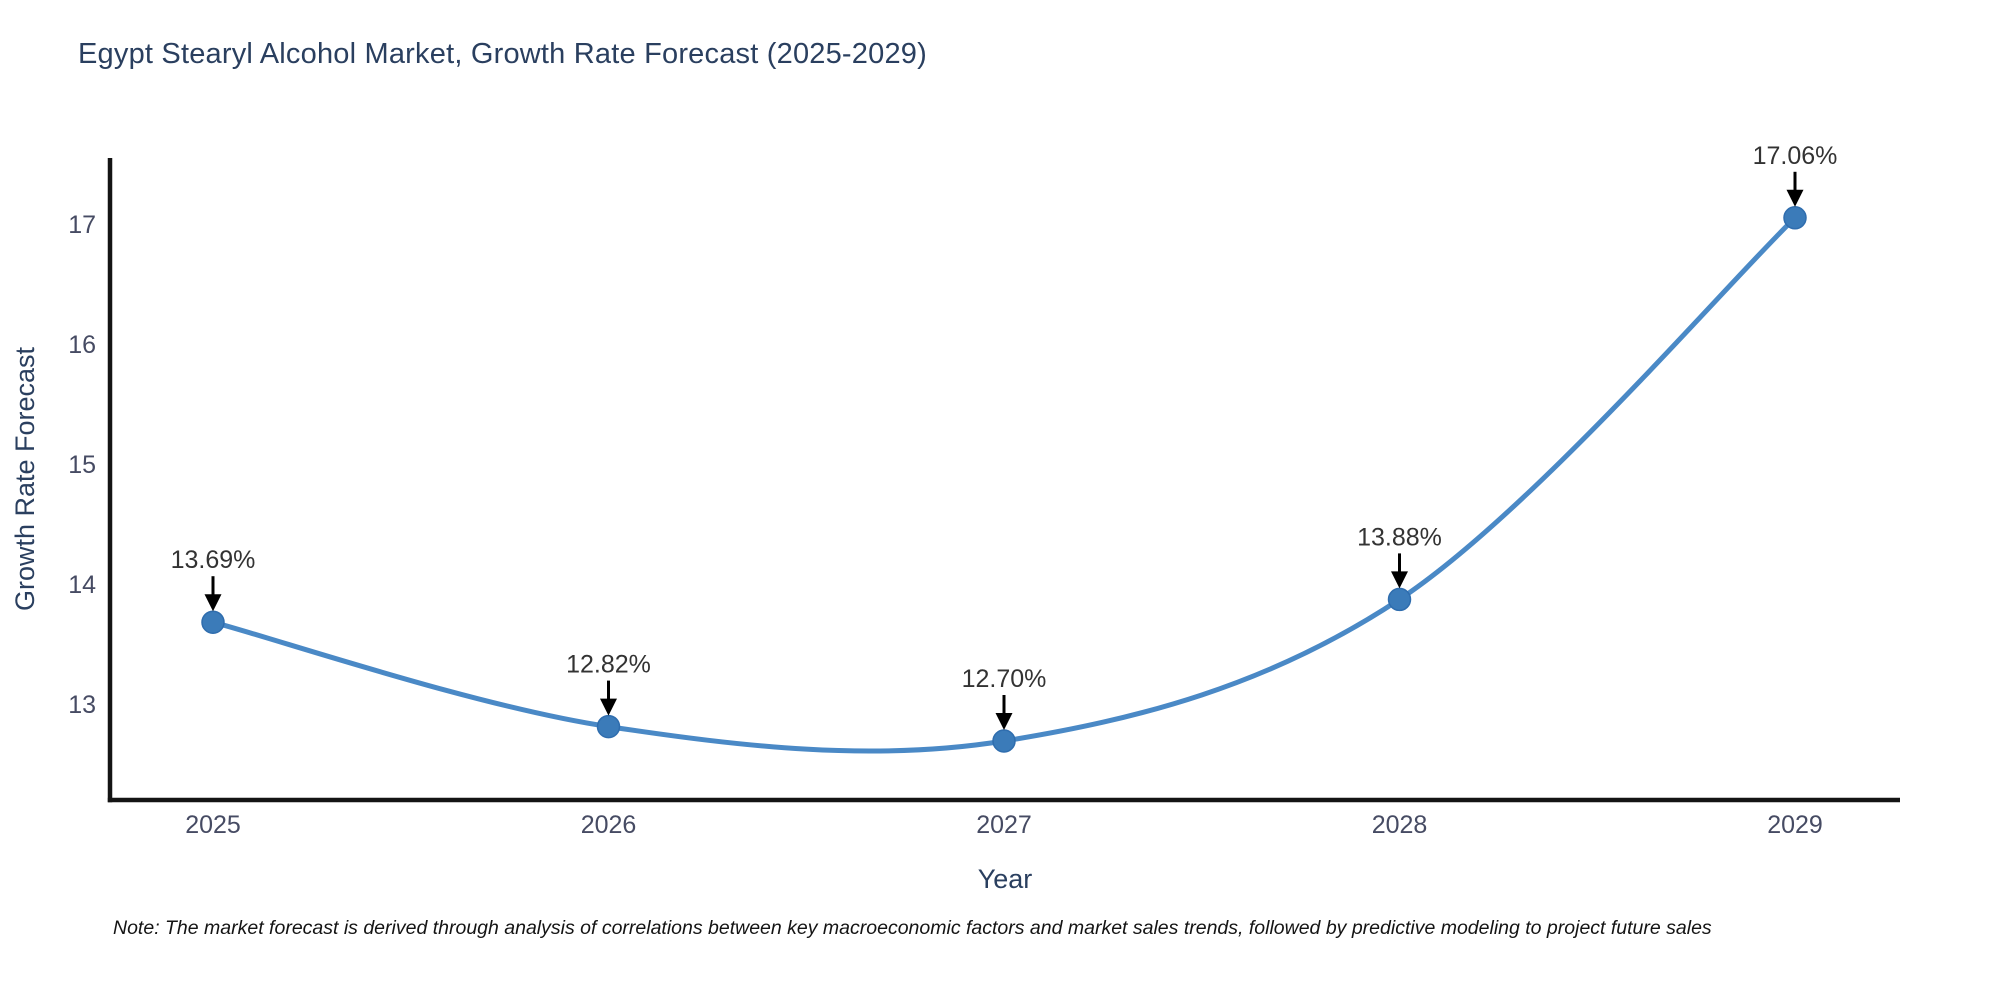  I want to click on x-tick-label: 2025, so click(213, 825).